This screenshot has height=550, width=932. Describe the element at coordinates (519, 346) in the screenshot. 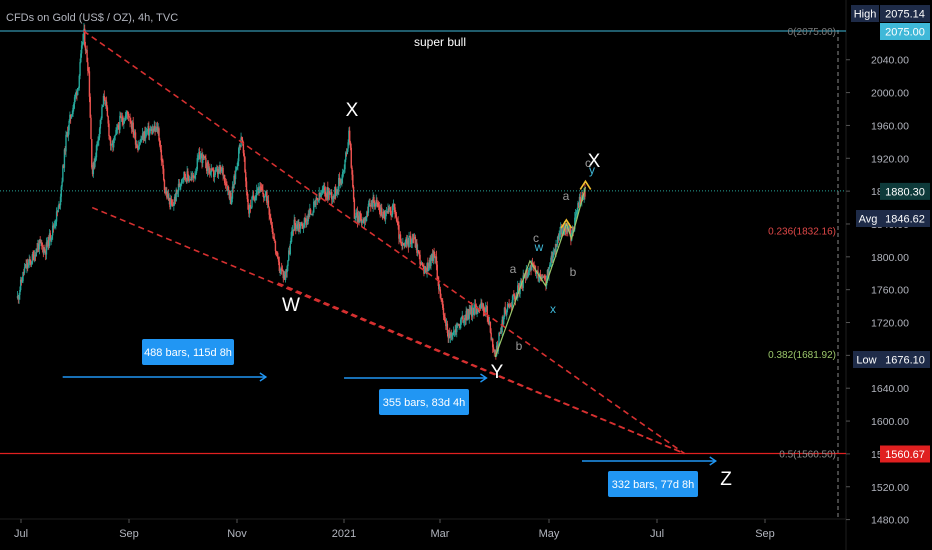

I see `sub-wave-b1-label: b` at that location.